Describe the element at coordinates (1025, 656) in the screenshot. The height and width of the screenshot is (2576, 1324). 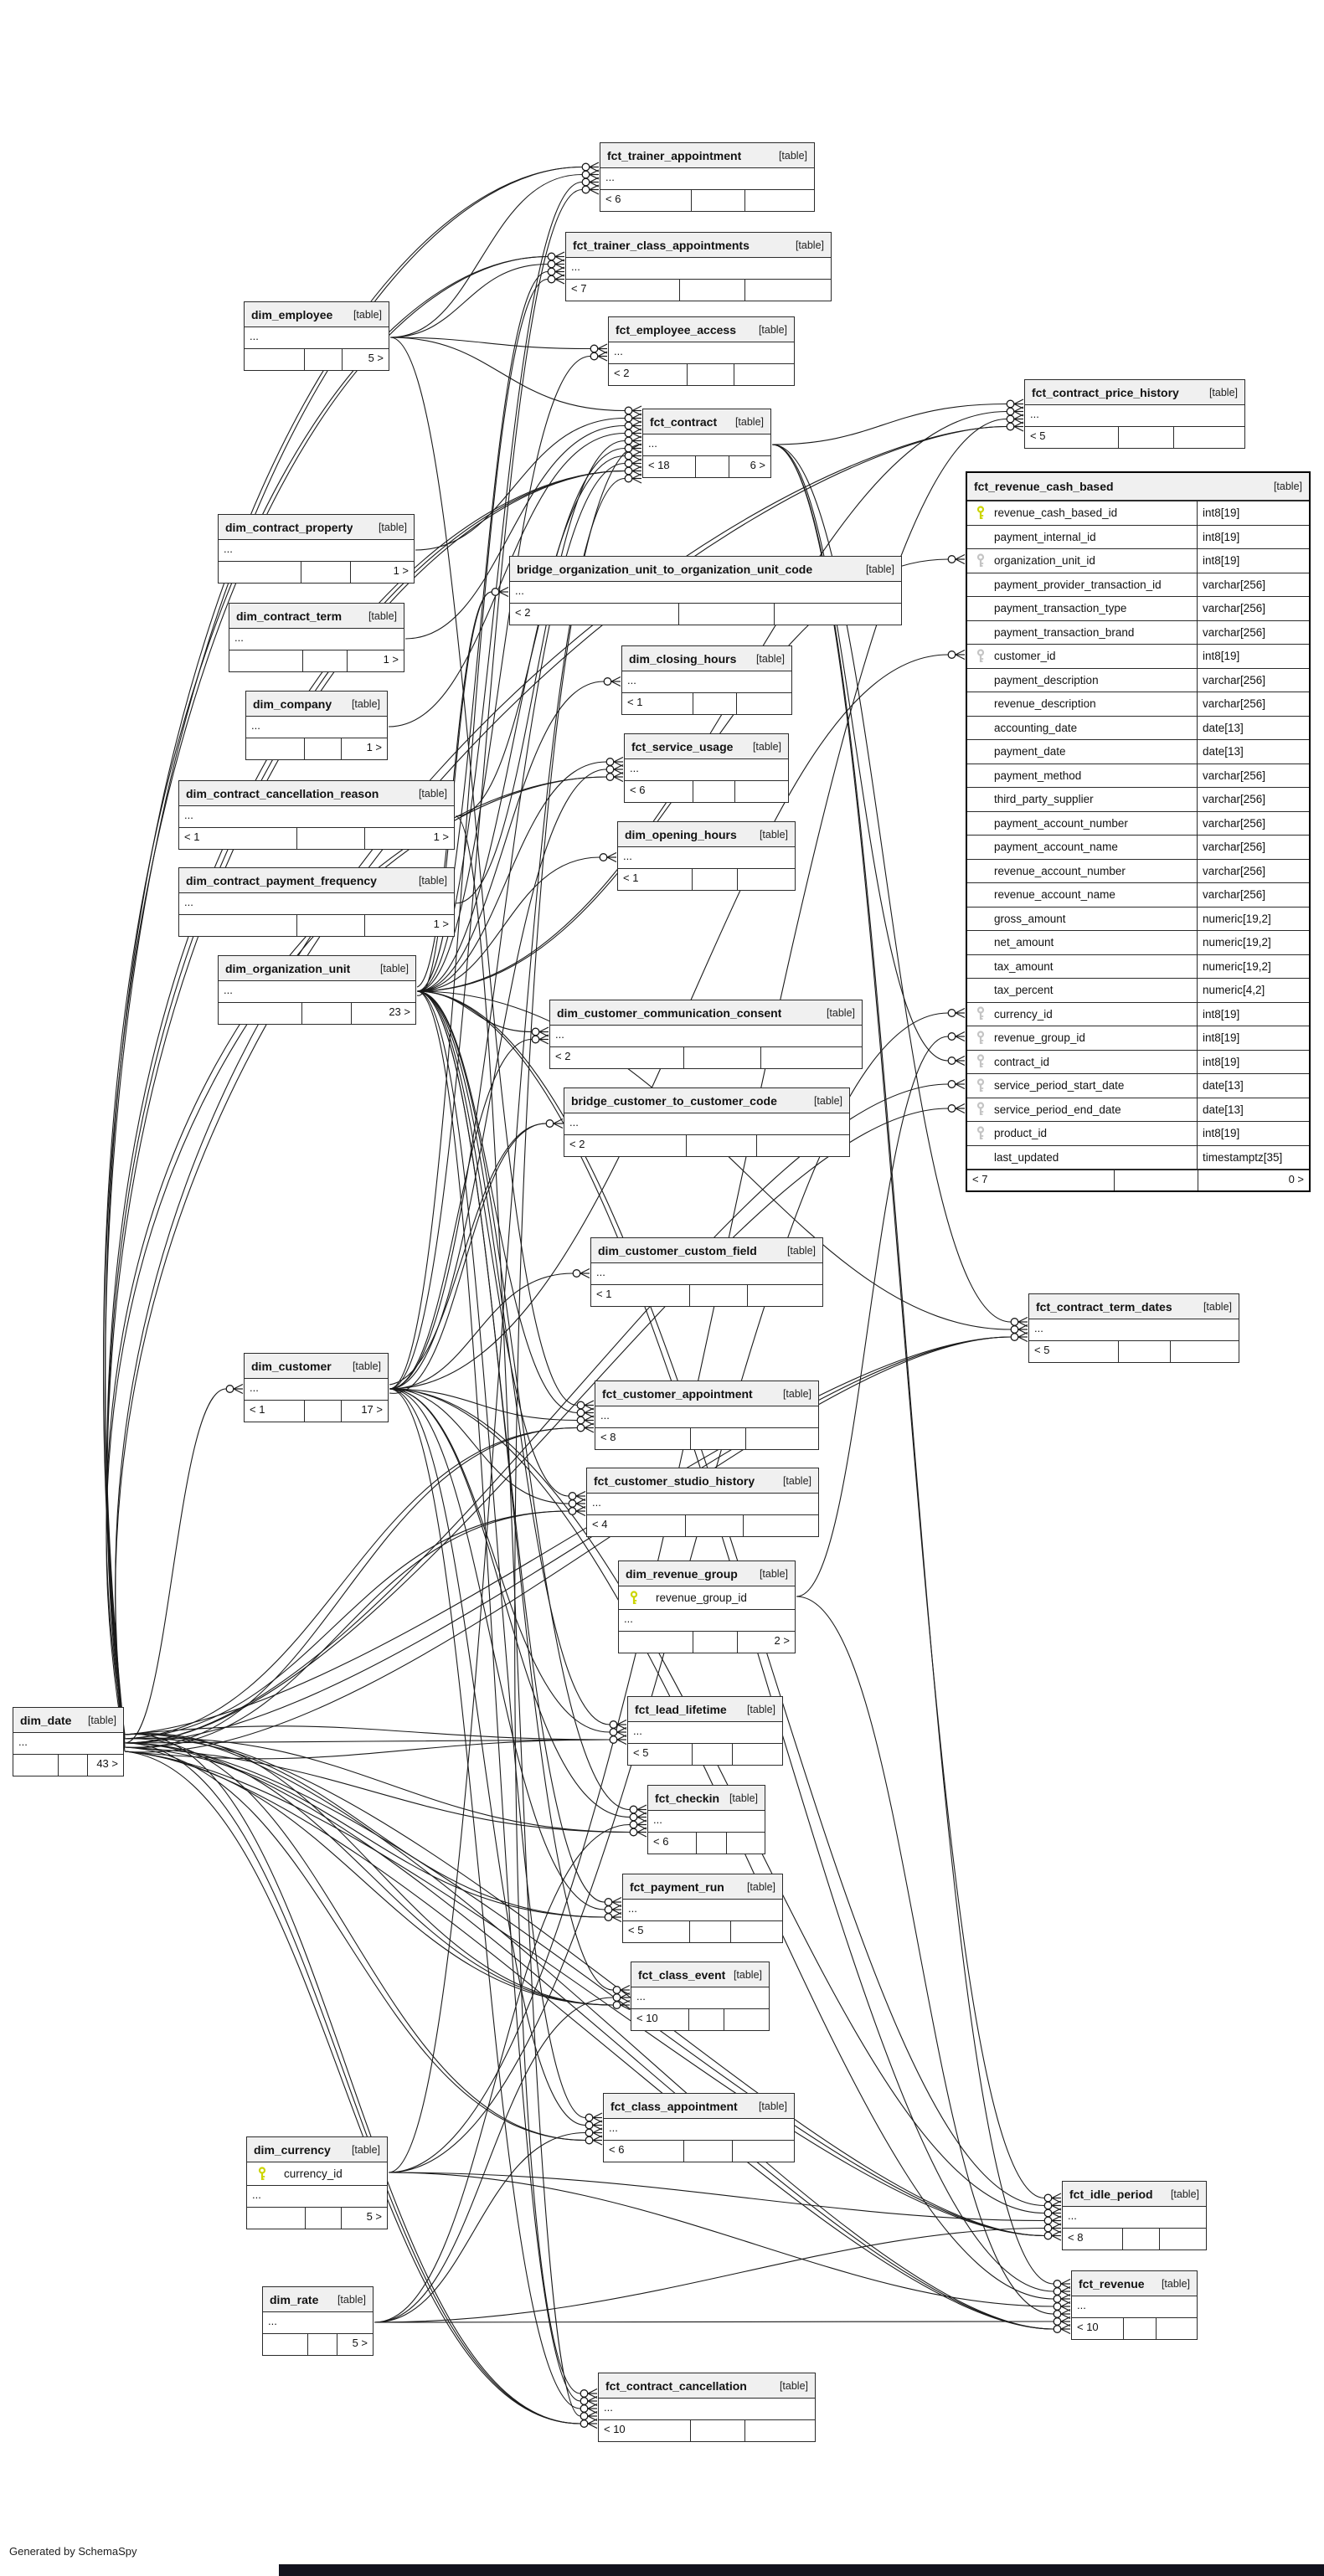
I see `column-name: customer_id` at that location.